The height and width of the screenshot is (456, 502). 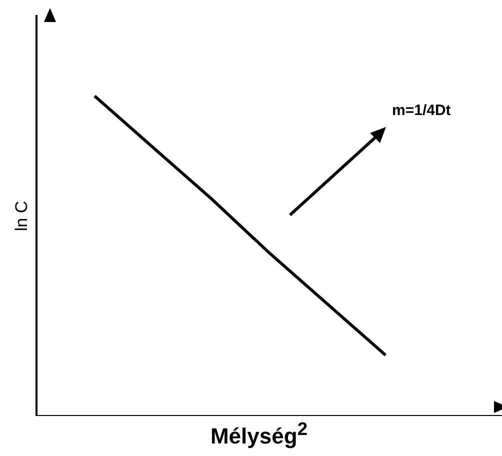 I want to click on annotation: m=1/4Dt, so click(x=421, y=110).